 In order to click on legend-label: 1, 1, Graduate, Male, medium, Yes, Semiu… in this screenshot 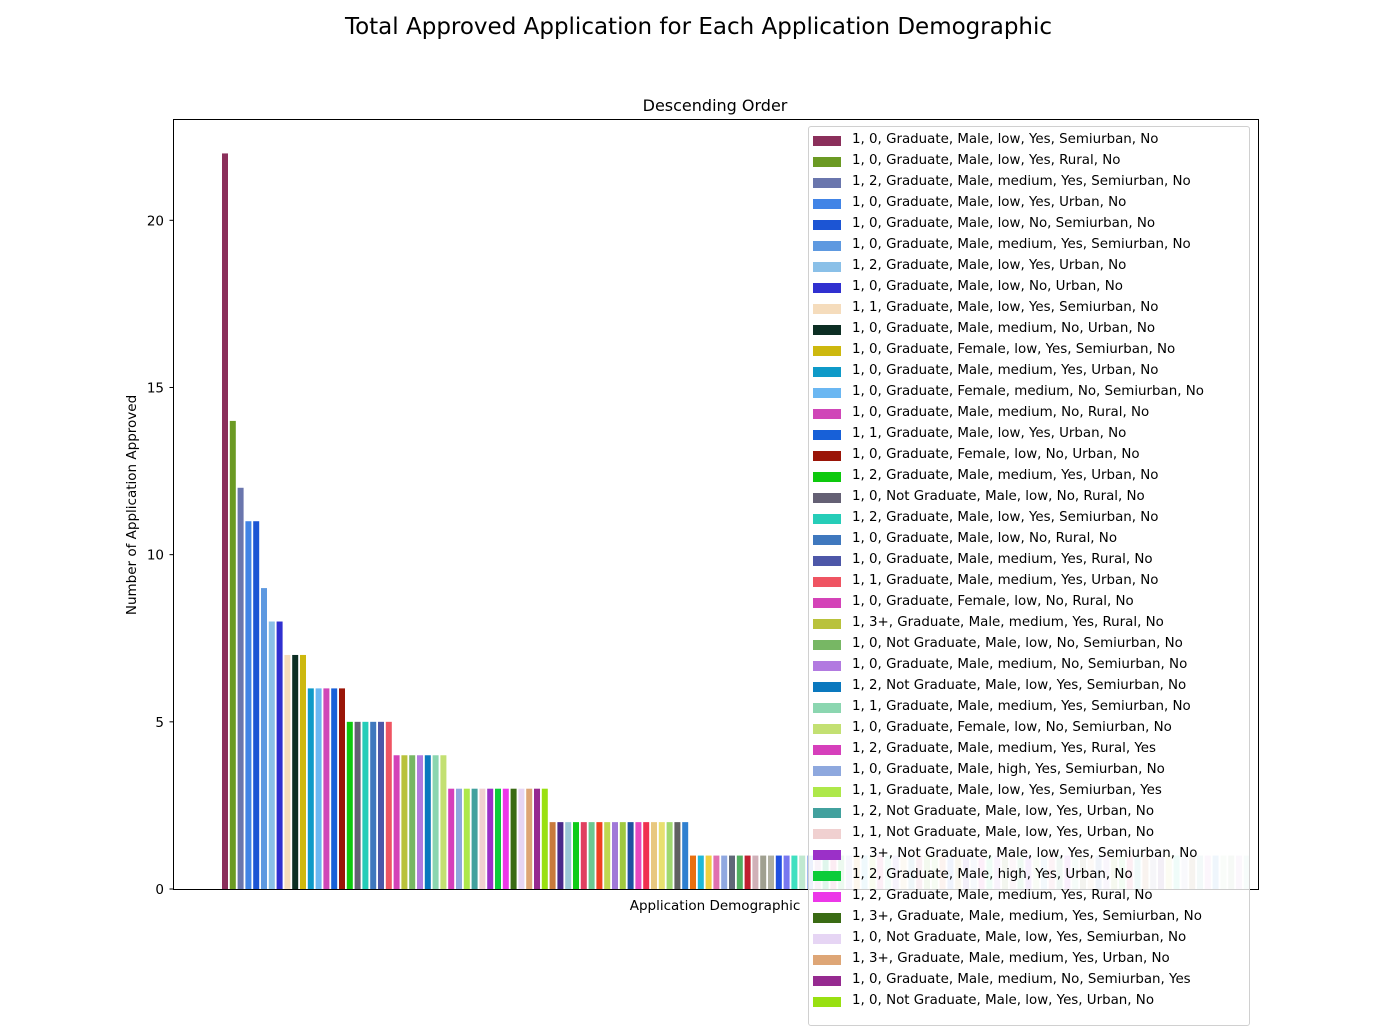, I will do `click(1021, 706)`.